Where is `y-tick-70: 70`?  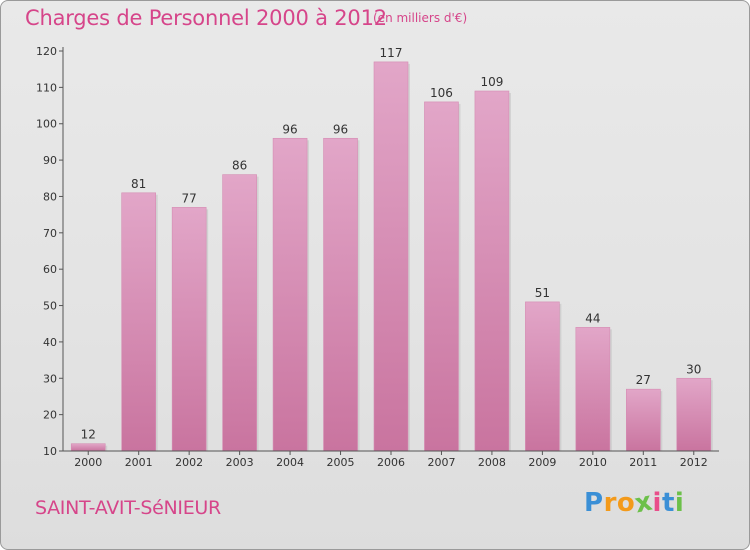 y-tick-70: 70 is located at coordinates (50, 233).